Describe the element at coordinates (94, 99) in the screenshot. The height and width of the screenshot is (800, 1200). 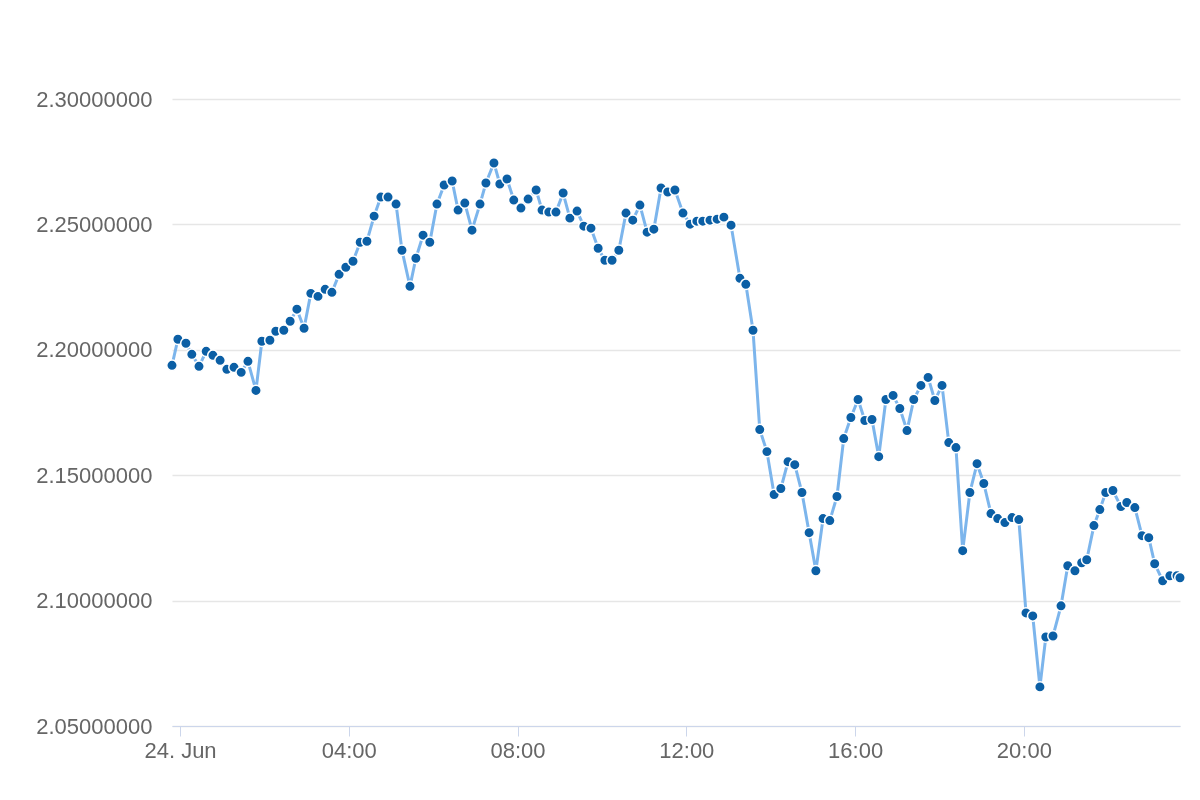
I see `y-tick-label: 2.30000000` at that location.